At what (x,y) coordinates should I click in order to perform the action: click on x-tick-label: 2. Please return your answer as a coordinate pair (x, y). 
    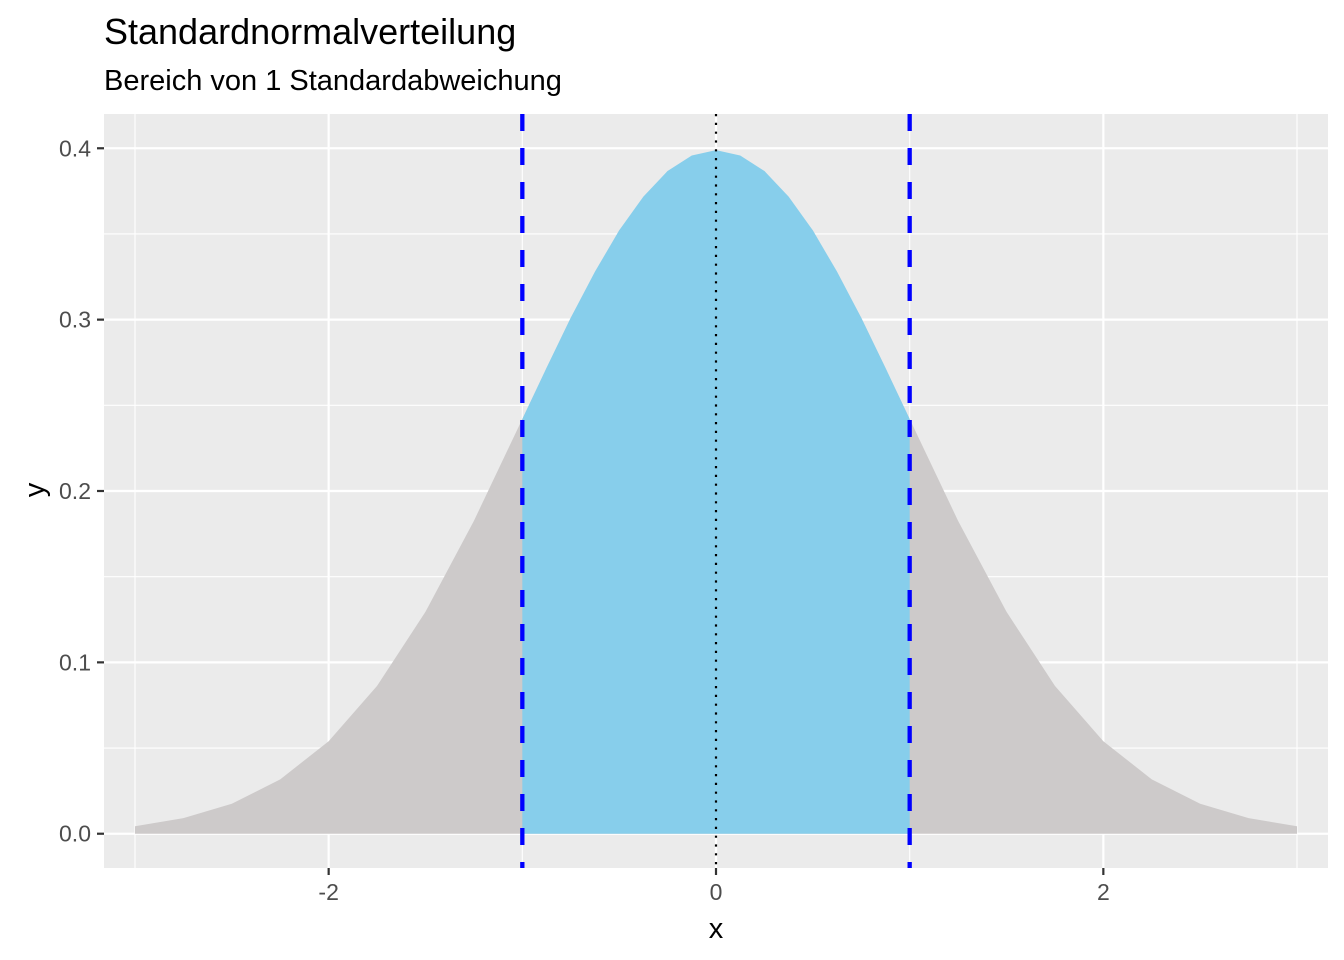
    Looking at the image, I should click on (1103, 892).